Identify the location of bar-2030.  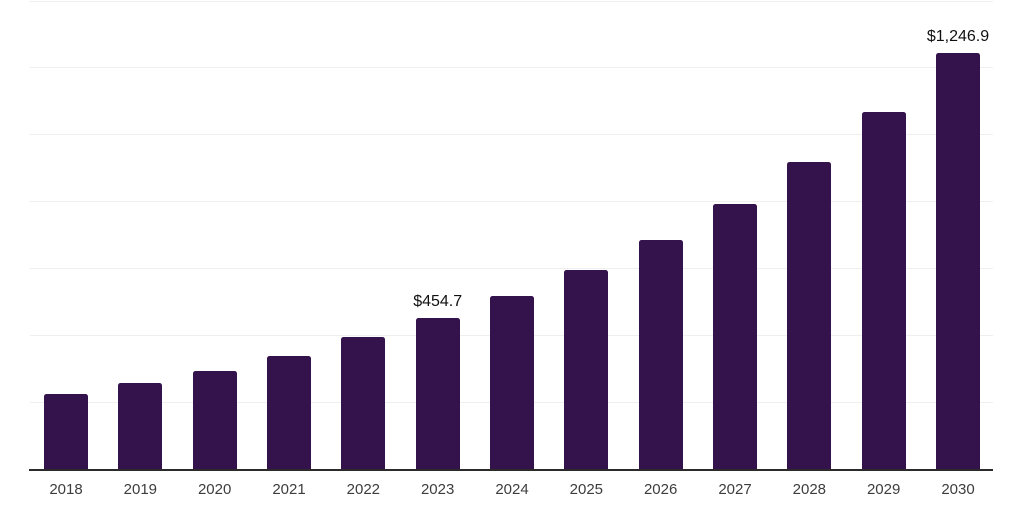
(958, 261).